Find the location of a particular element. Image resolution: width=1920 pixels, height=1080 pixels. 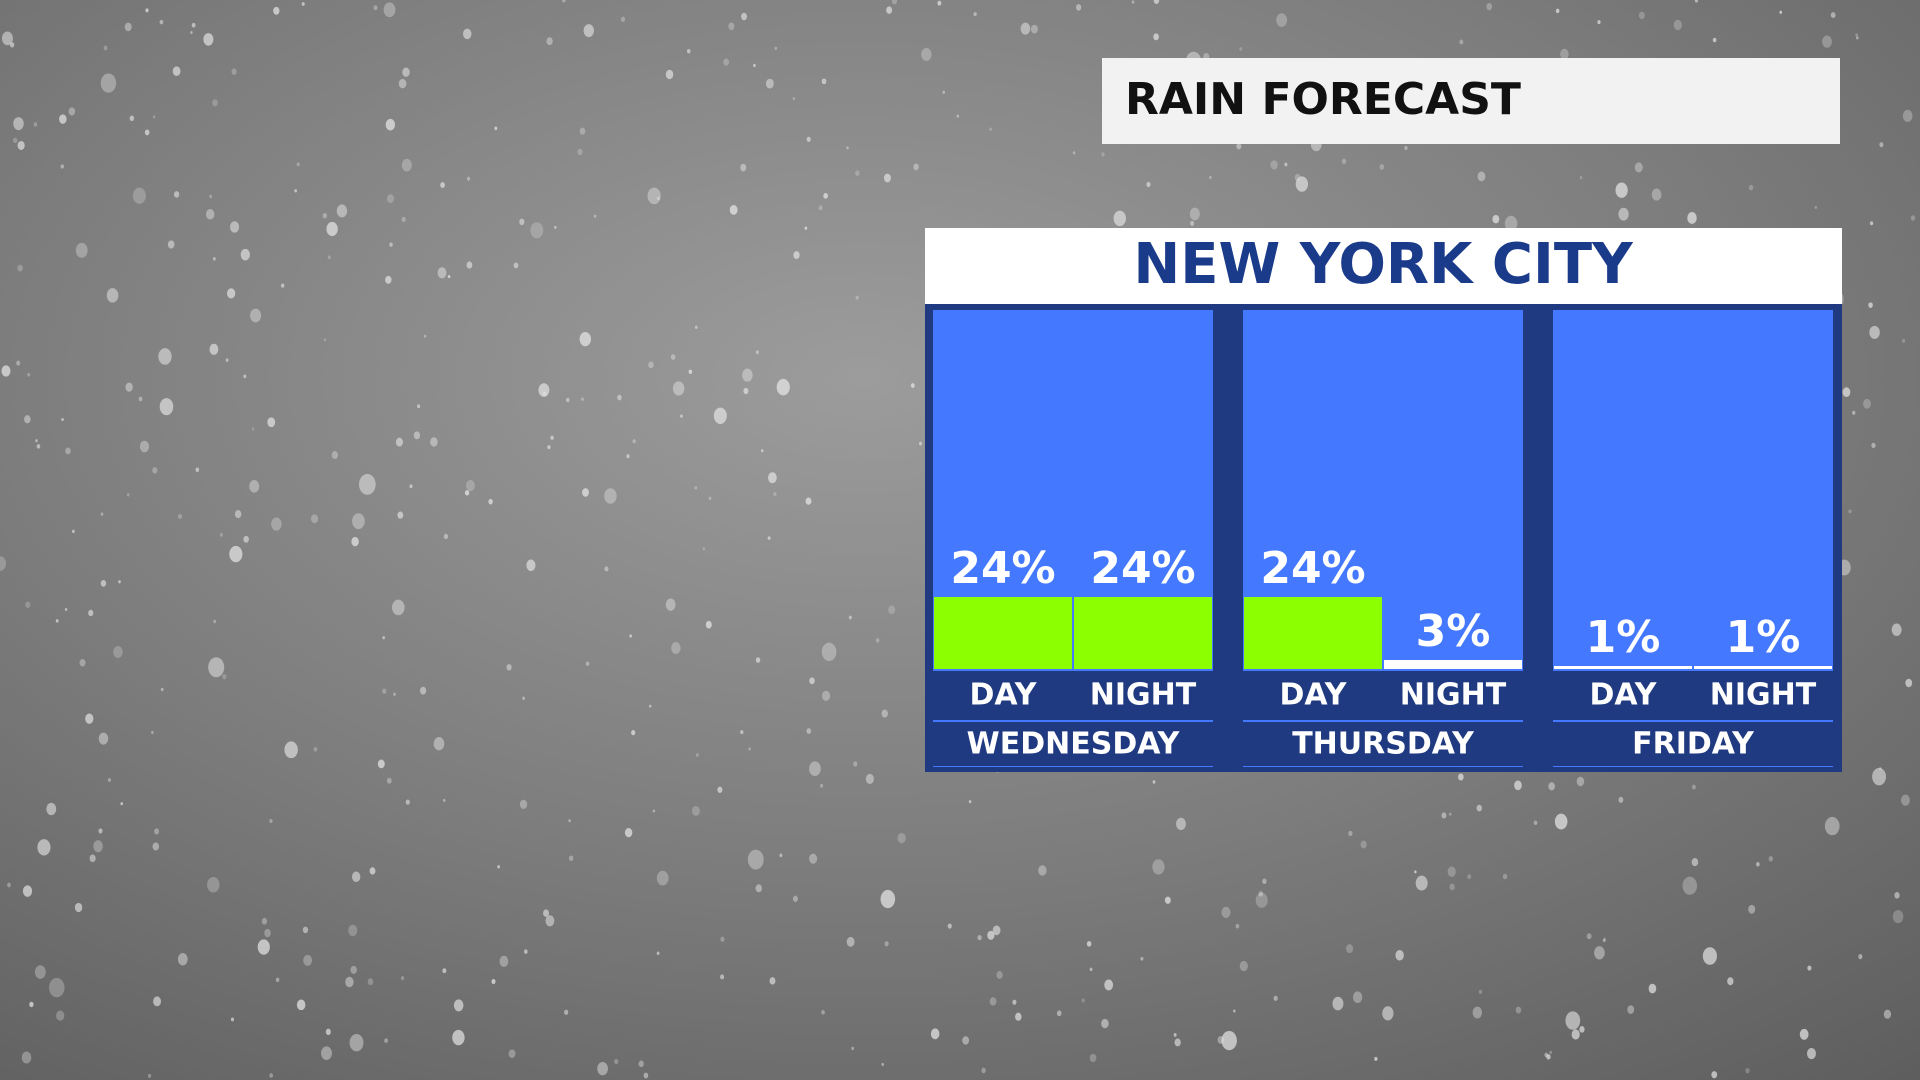

value-label: 24% is located at coordinates (1142, 568).